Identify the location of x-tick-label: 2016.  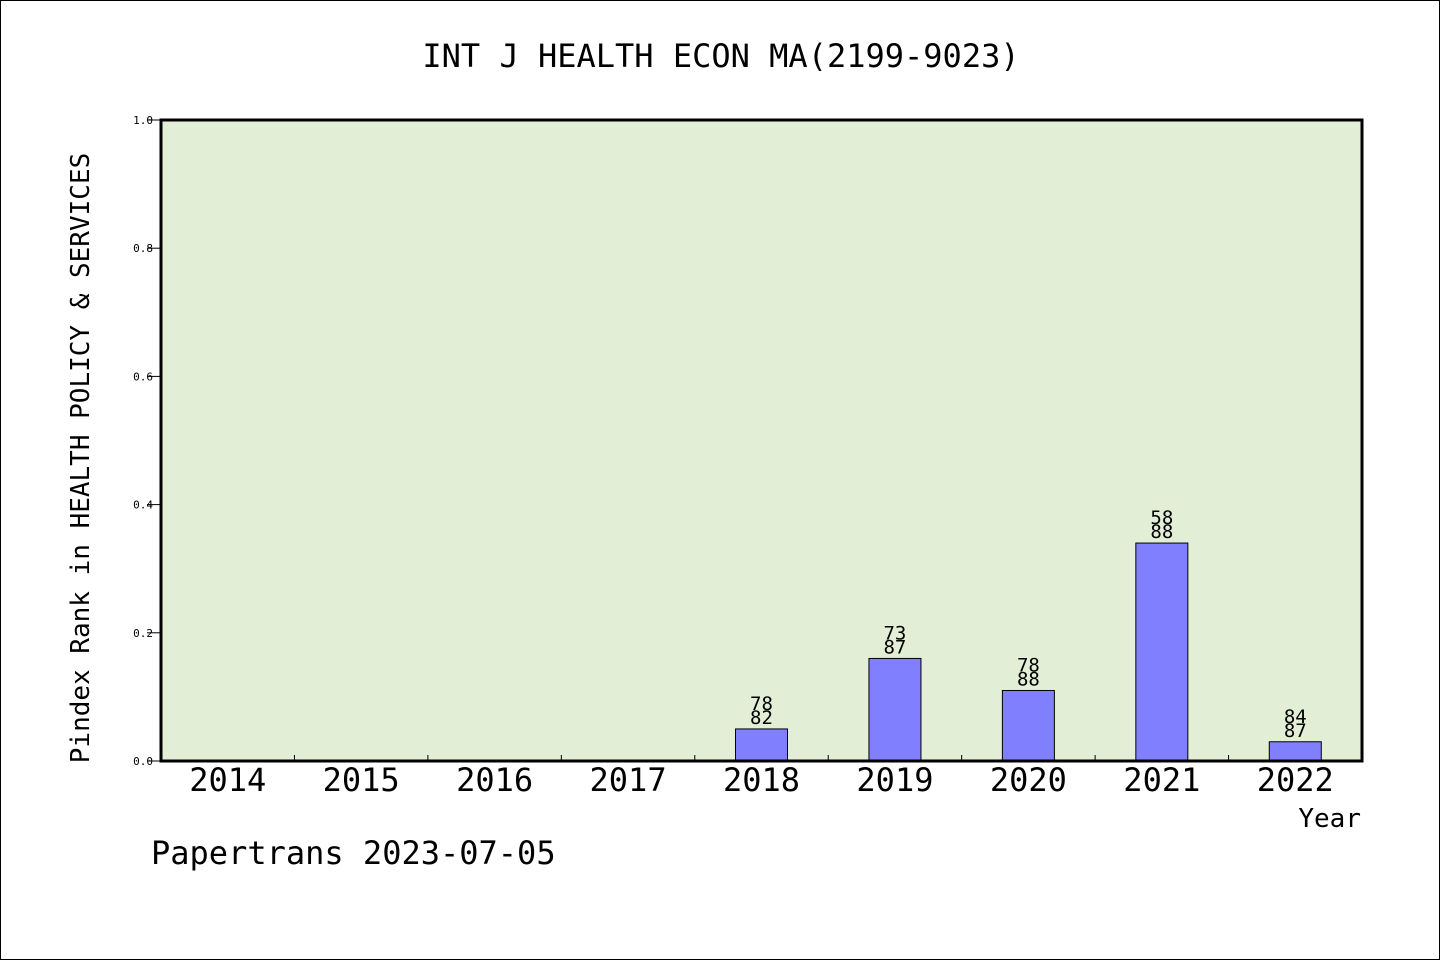
(494, 780).